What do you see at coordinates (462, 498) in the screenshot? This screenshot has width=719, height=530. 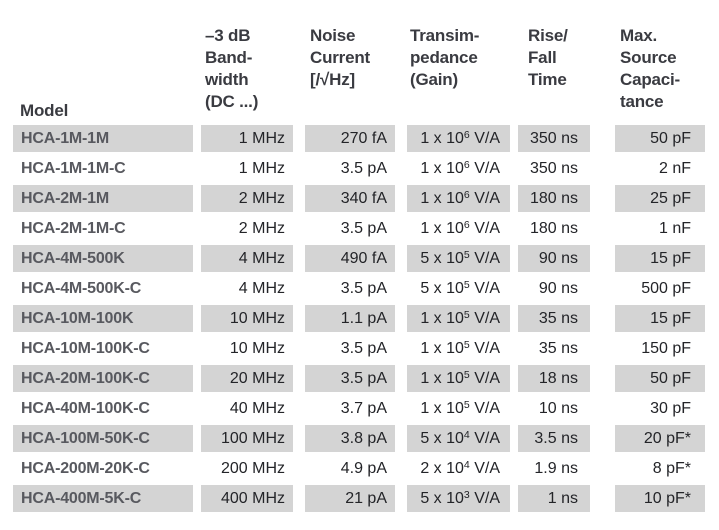 I see `transimpedance-cell: 5 x 103 V/A` at bounding box center [462, 498].